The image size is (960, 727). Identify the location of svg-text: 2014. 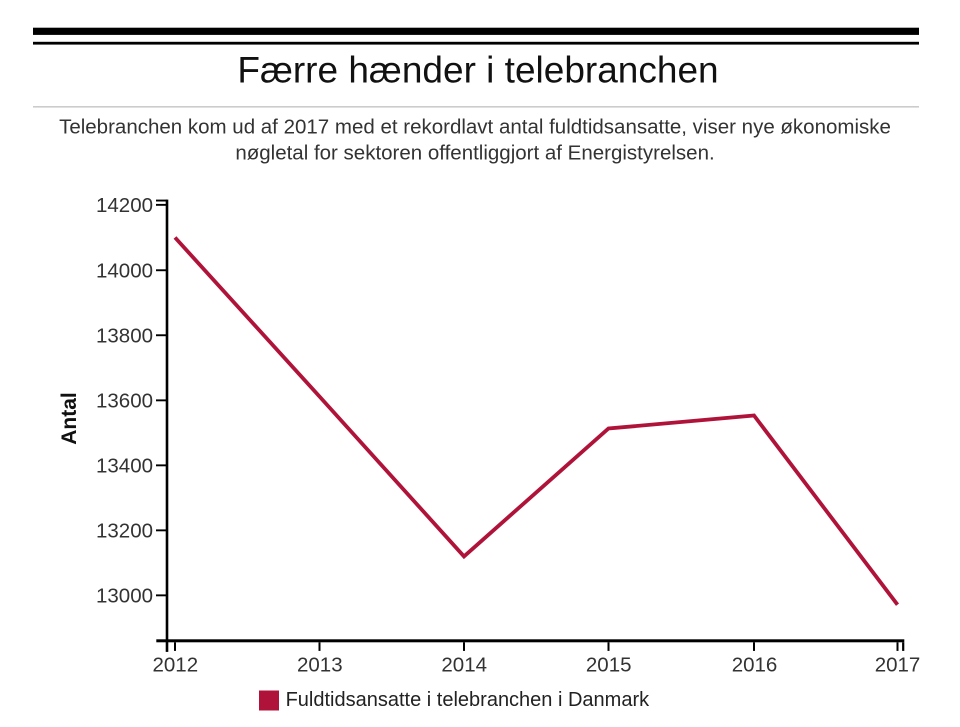
(464, 664).